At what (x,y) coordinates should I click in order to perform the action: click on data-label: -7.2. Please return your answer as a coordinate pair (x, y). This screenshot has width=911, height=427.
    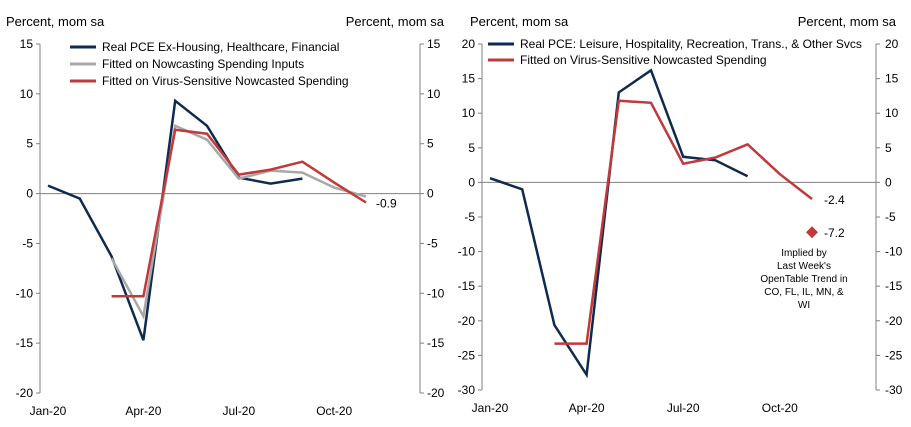
    Looking at the image, I should click on (834, 233).